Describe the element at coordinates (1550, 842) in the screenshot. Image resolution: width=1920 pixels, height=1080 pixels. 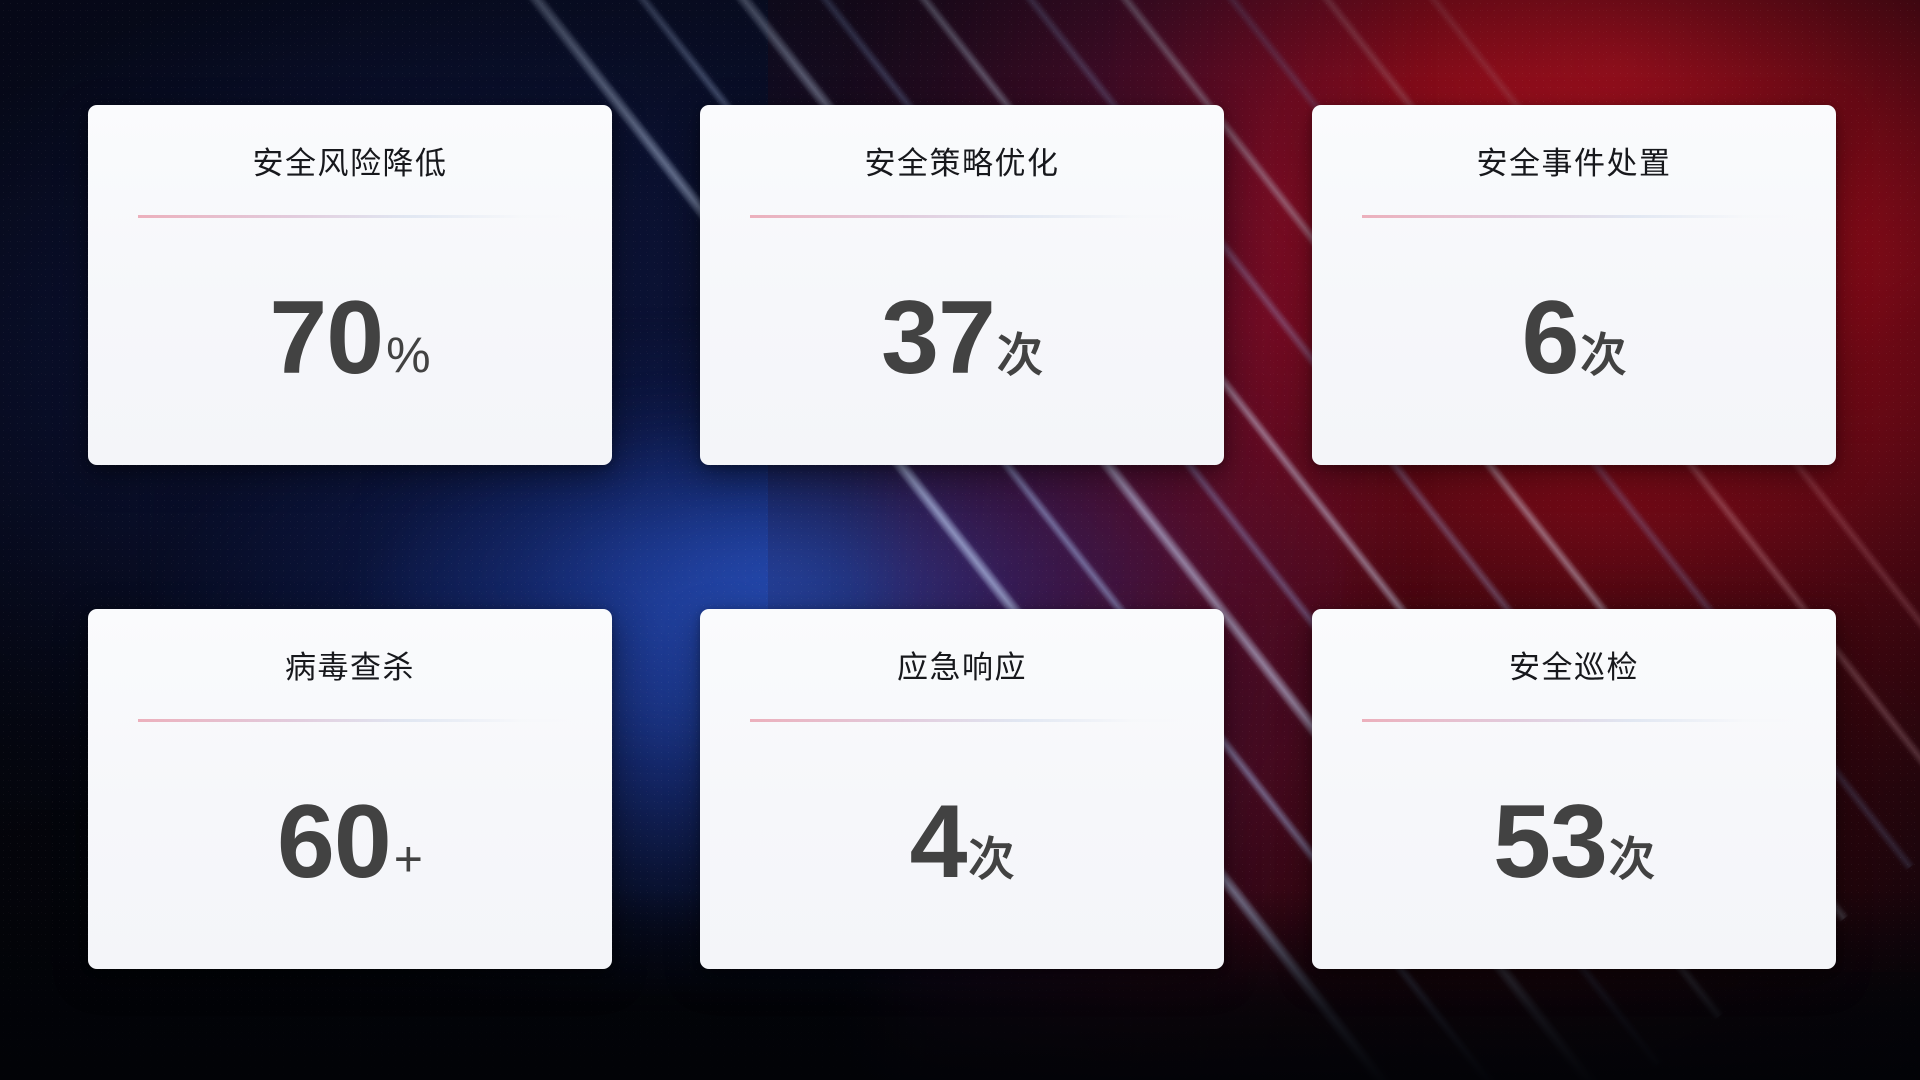
I see `metric-number: 53` at that location.